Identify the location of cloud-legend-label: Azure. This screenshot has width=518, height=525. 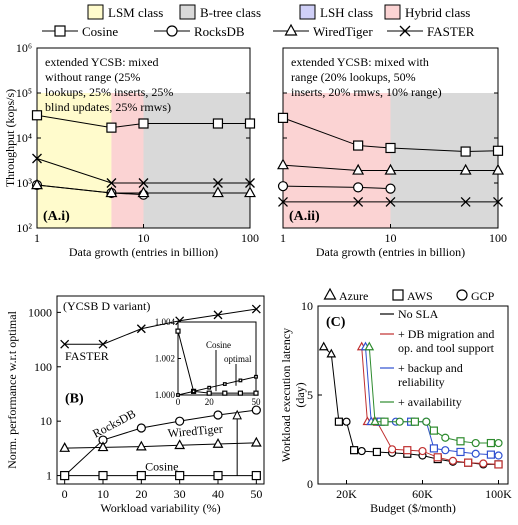
(353, 296).